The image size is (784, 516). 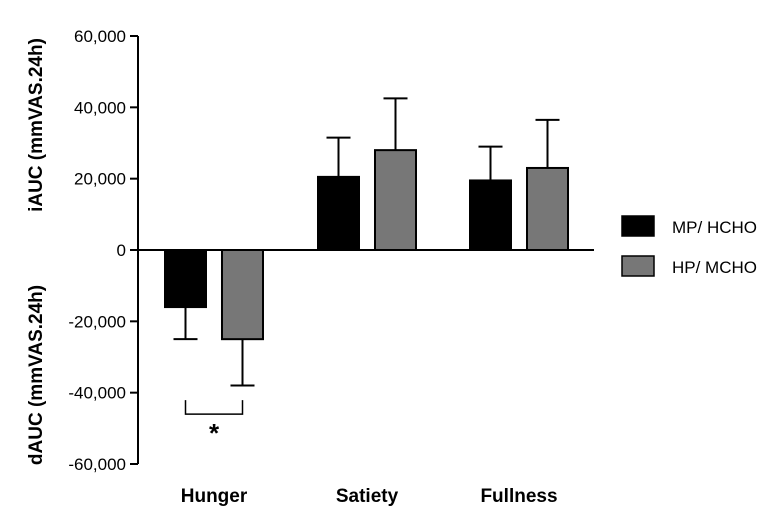 What do you see at coordinates (36, 125) in the screenshot?
I see `y-axis-title-top: iAUC (mmVAS.24h)` at bounding box center [36, 125].